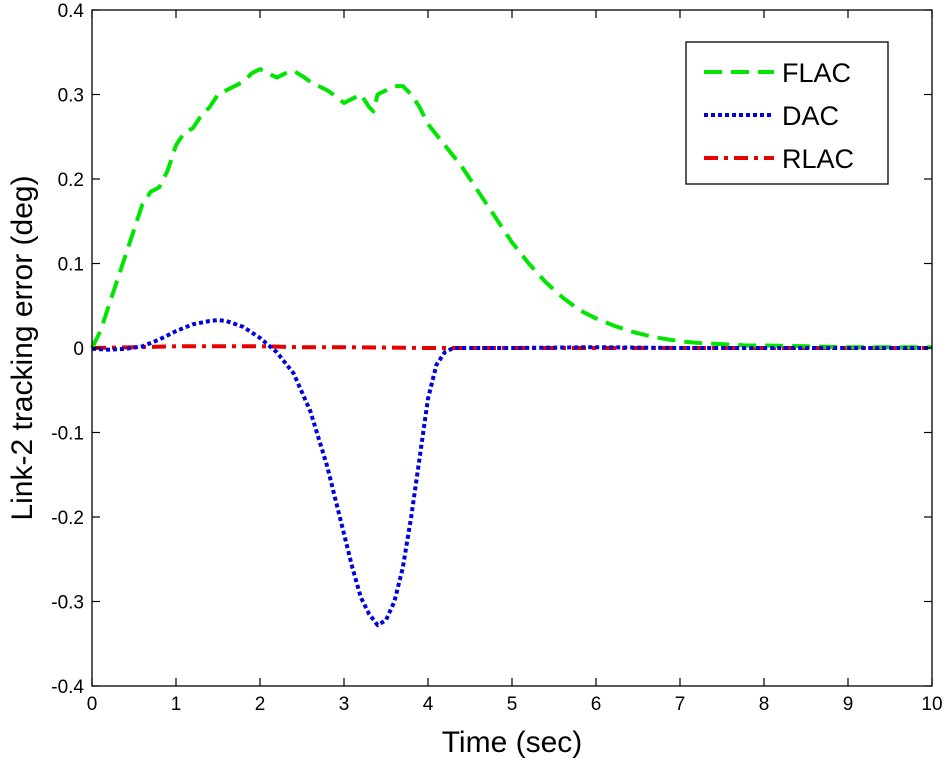 This screenshot has height=764, width=946. What do you see at coordinates (764, 704) in the screenshot?
I see `x-tick-label: 8` at bounding box center [764, 704].